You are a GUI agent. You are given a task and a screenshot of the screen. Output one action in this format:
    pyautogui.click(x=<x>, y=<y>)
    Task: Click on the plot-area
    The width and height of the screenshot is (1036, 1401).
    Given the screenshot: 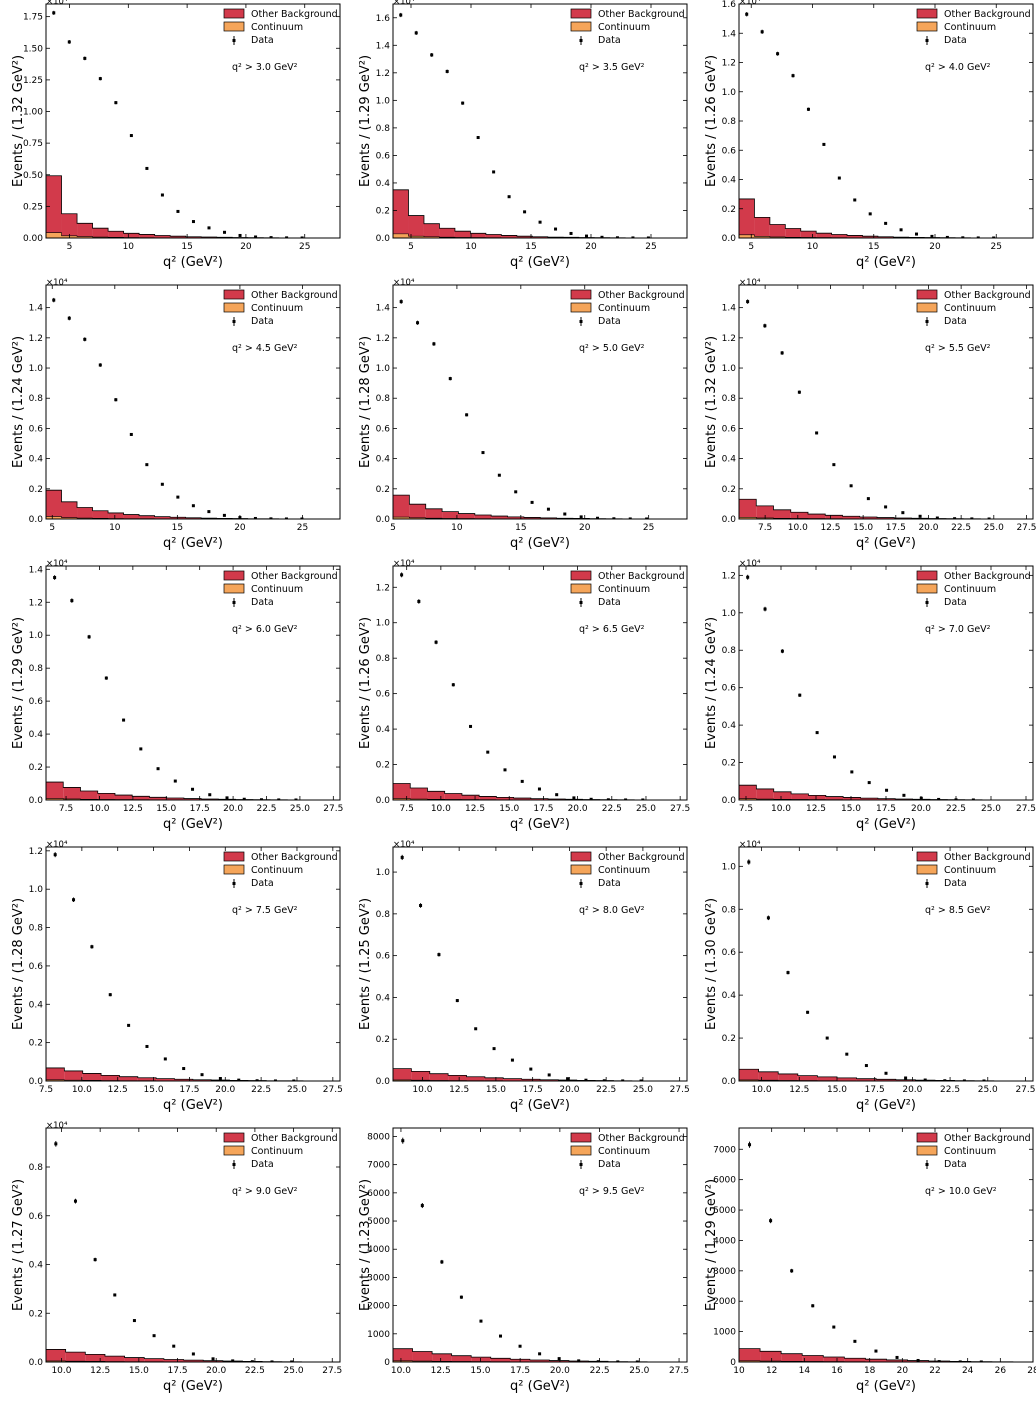 What is the action you would take?
    pyautogui.click(x=886, y=1251)
    